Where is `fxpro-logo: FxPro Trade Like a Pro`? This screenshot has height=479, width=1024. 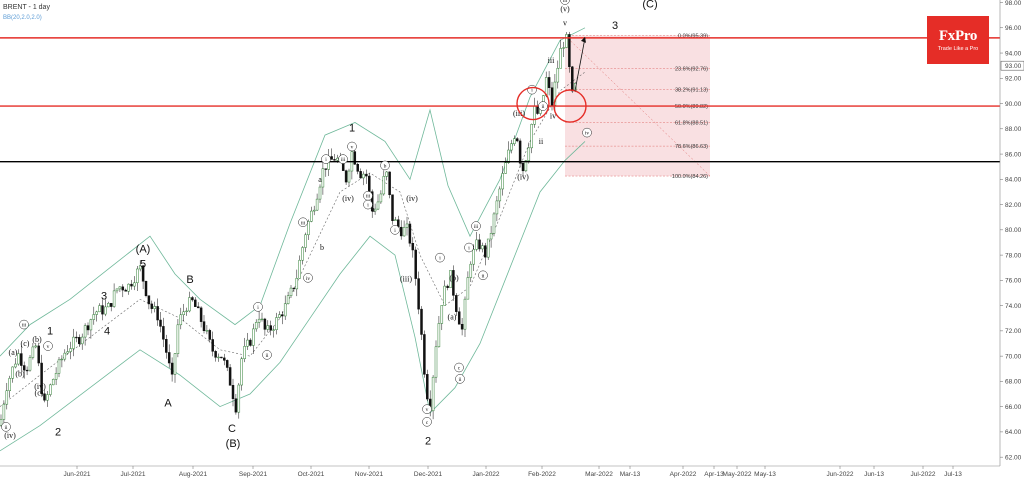 fxpro-logo: FxPro Trade Like a Pro is located at coordinates (958, 40).